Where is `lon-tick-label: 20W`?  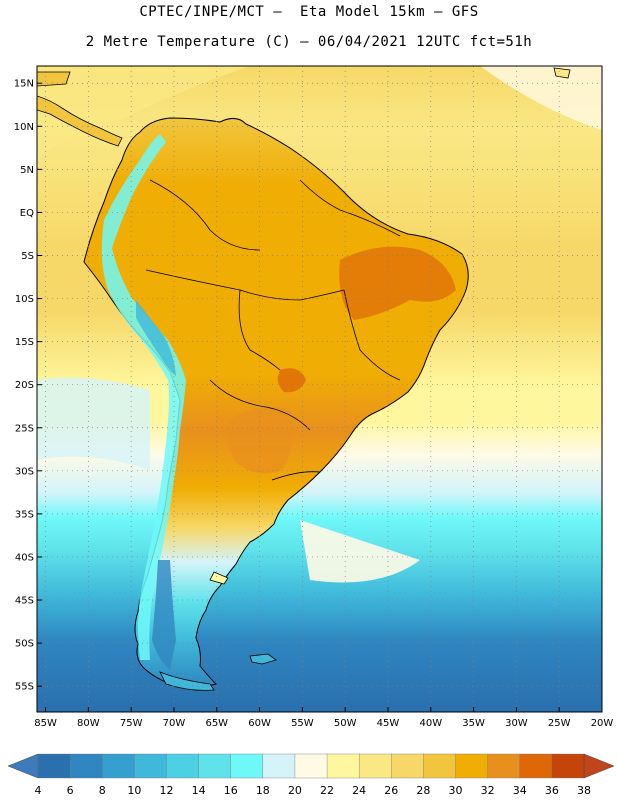 lon-tick-label: 20W is located at coordinates (602, 723).